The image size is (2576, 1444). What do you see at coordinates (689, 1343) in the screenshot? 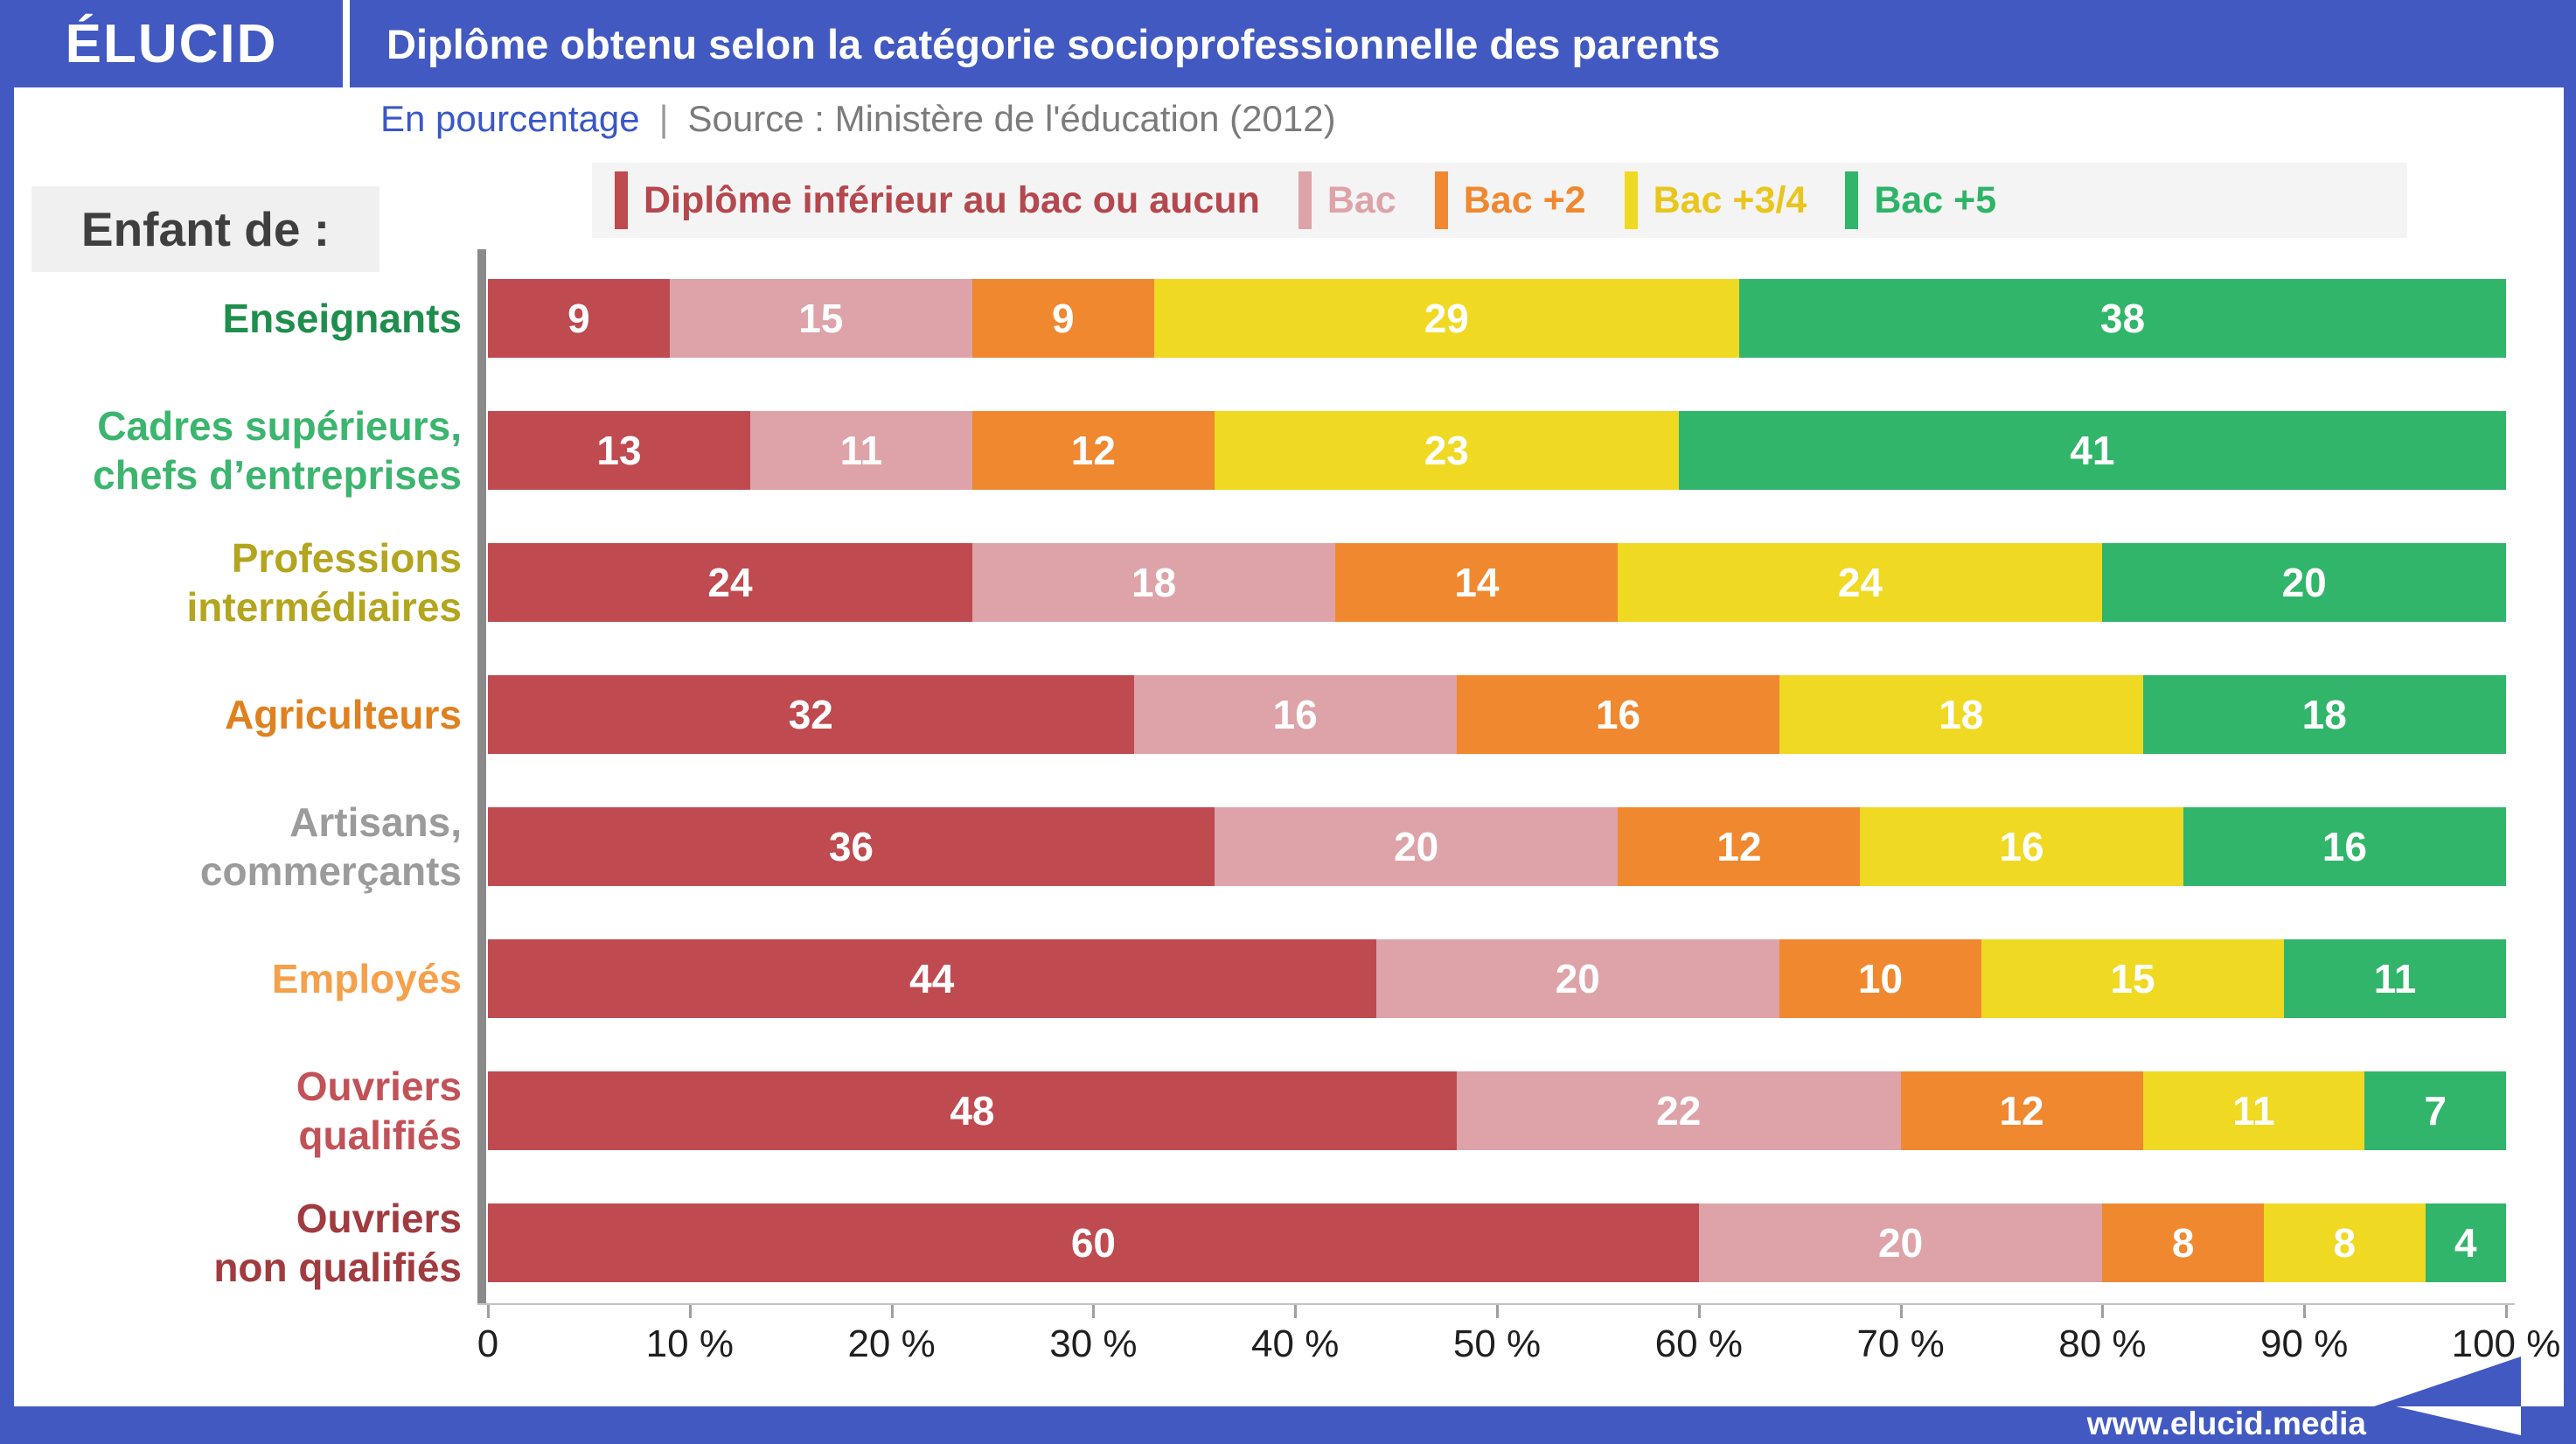
I see `x-tick-label: 10 %` at bounding box center [689, 1343].